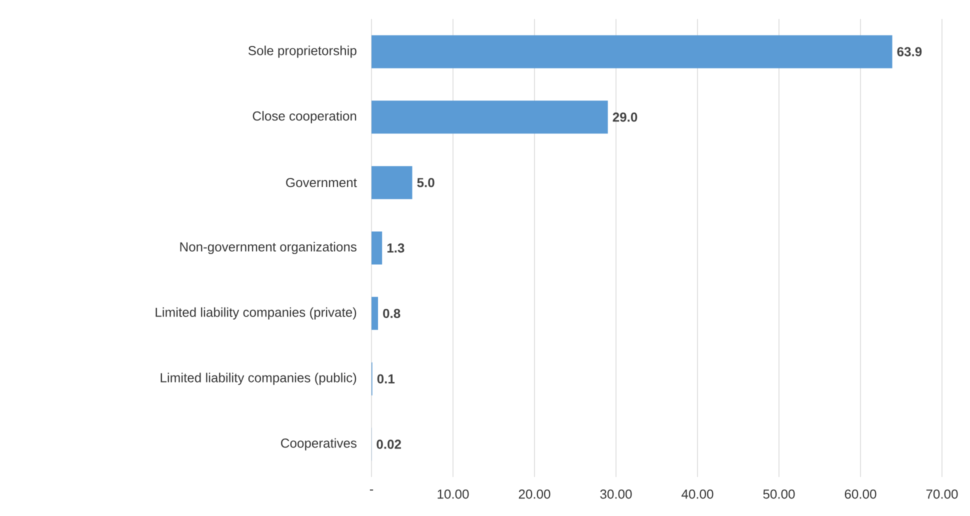 The height and width of the screenshot is (516, 970). I want to click on x-tick-label: 10.00, so click(453, 494).